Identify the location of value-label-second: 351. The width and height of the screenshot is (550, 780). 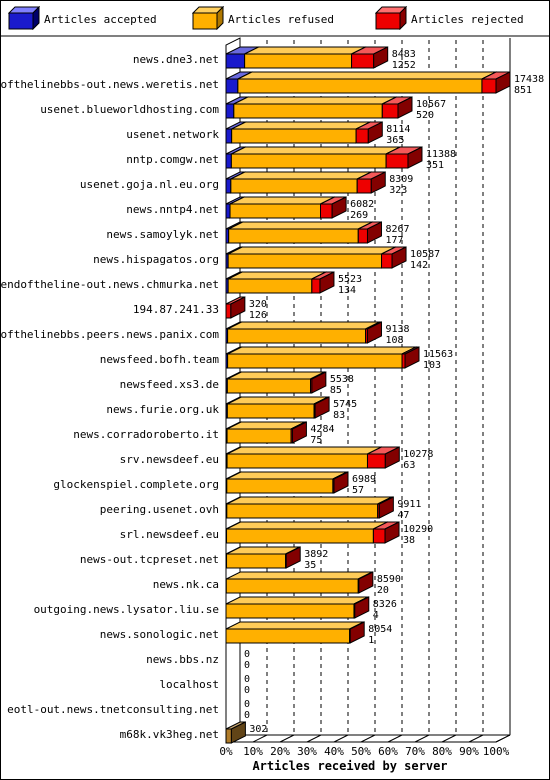
(435, 165).